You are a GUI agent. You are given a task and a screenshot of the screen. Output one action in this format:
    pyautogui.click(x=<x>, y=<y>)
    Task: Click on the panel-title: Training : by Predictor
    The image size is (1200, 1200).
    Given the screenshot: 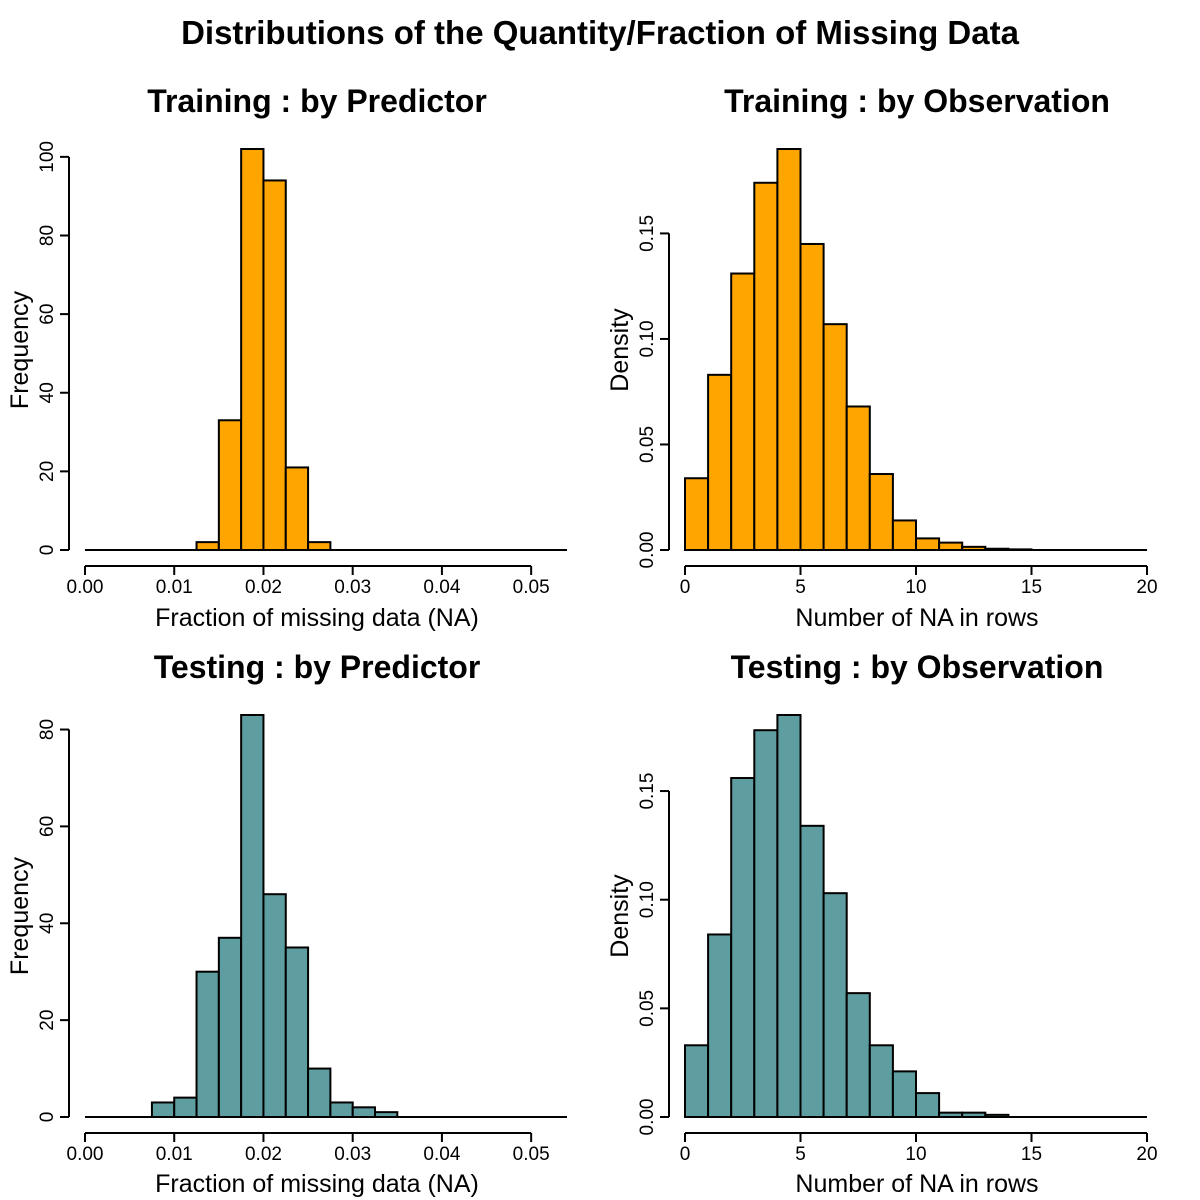 What is the action you would take?
    pyautogui.click(x=317, y=101)
    